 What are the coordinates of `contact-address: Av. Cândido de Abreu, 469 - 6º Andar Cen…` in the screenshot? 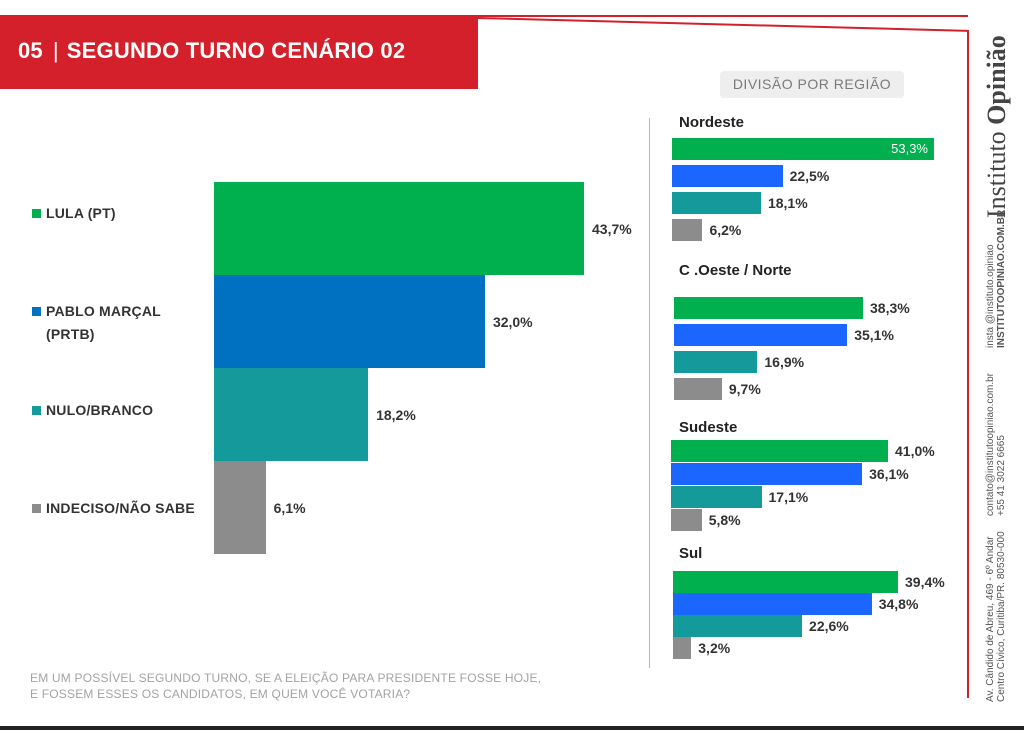 It's located at (996, 616).